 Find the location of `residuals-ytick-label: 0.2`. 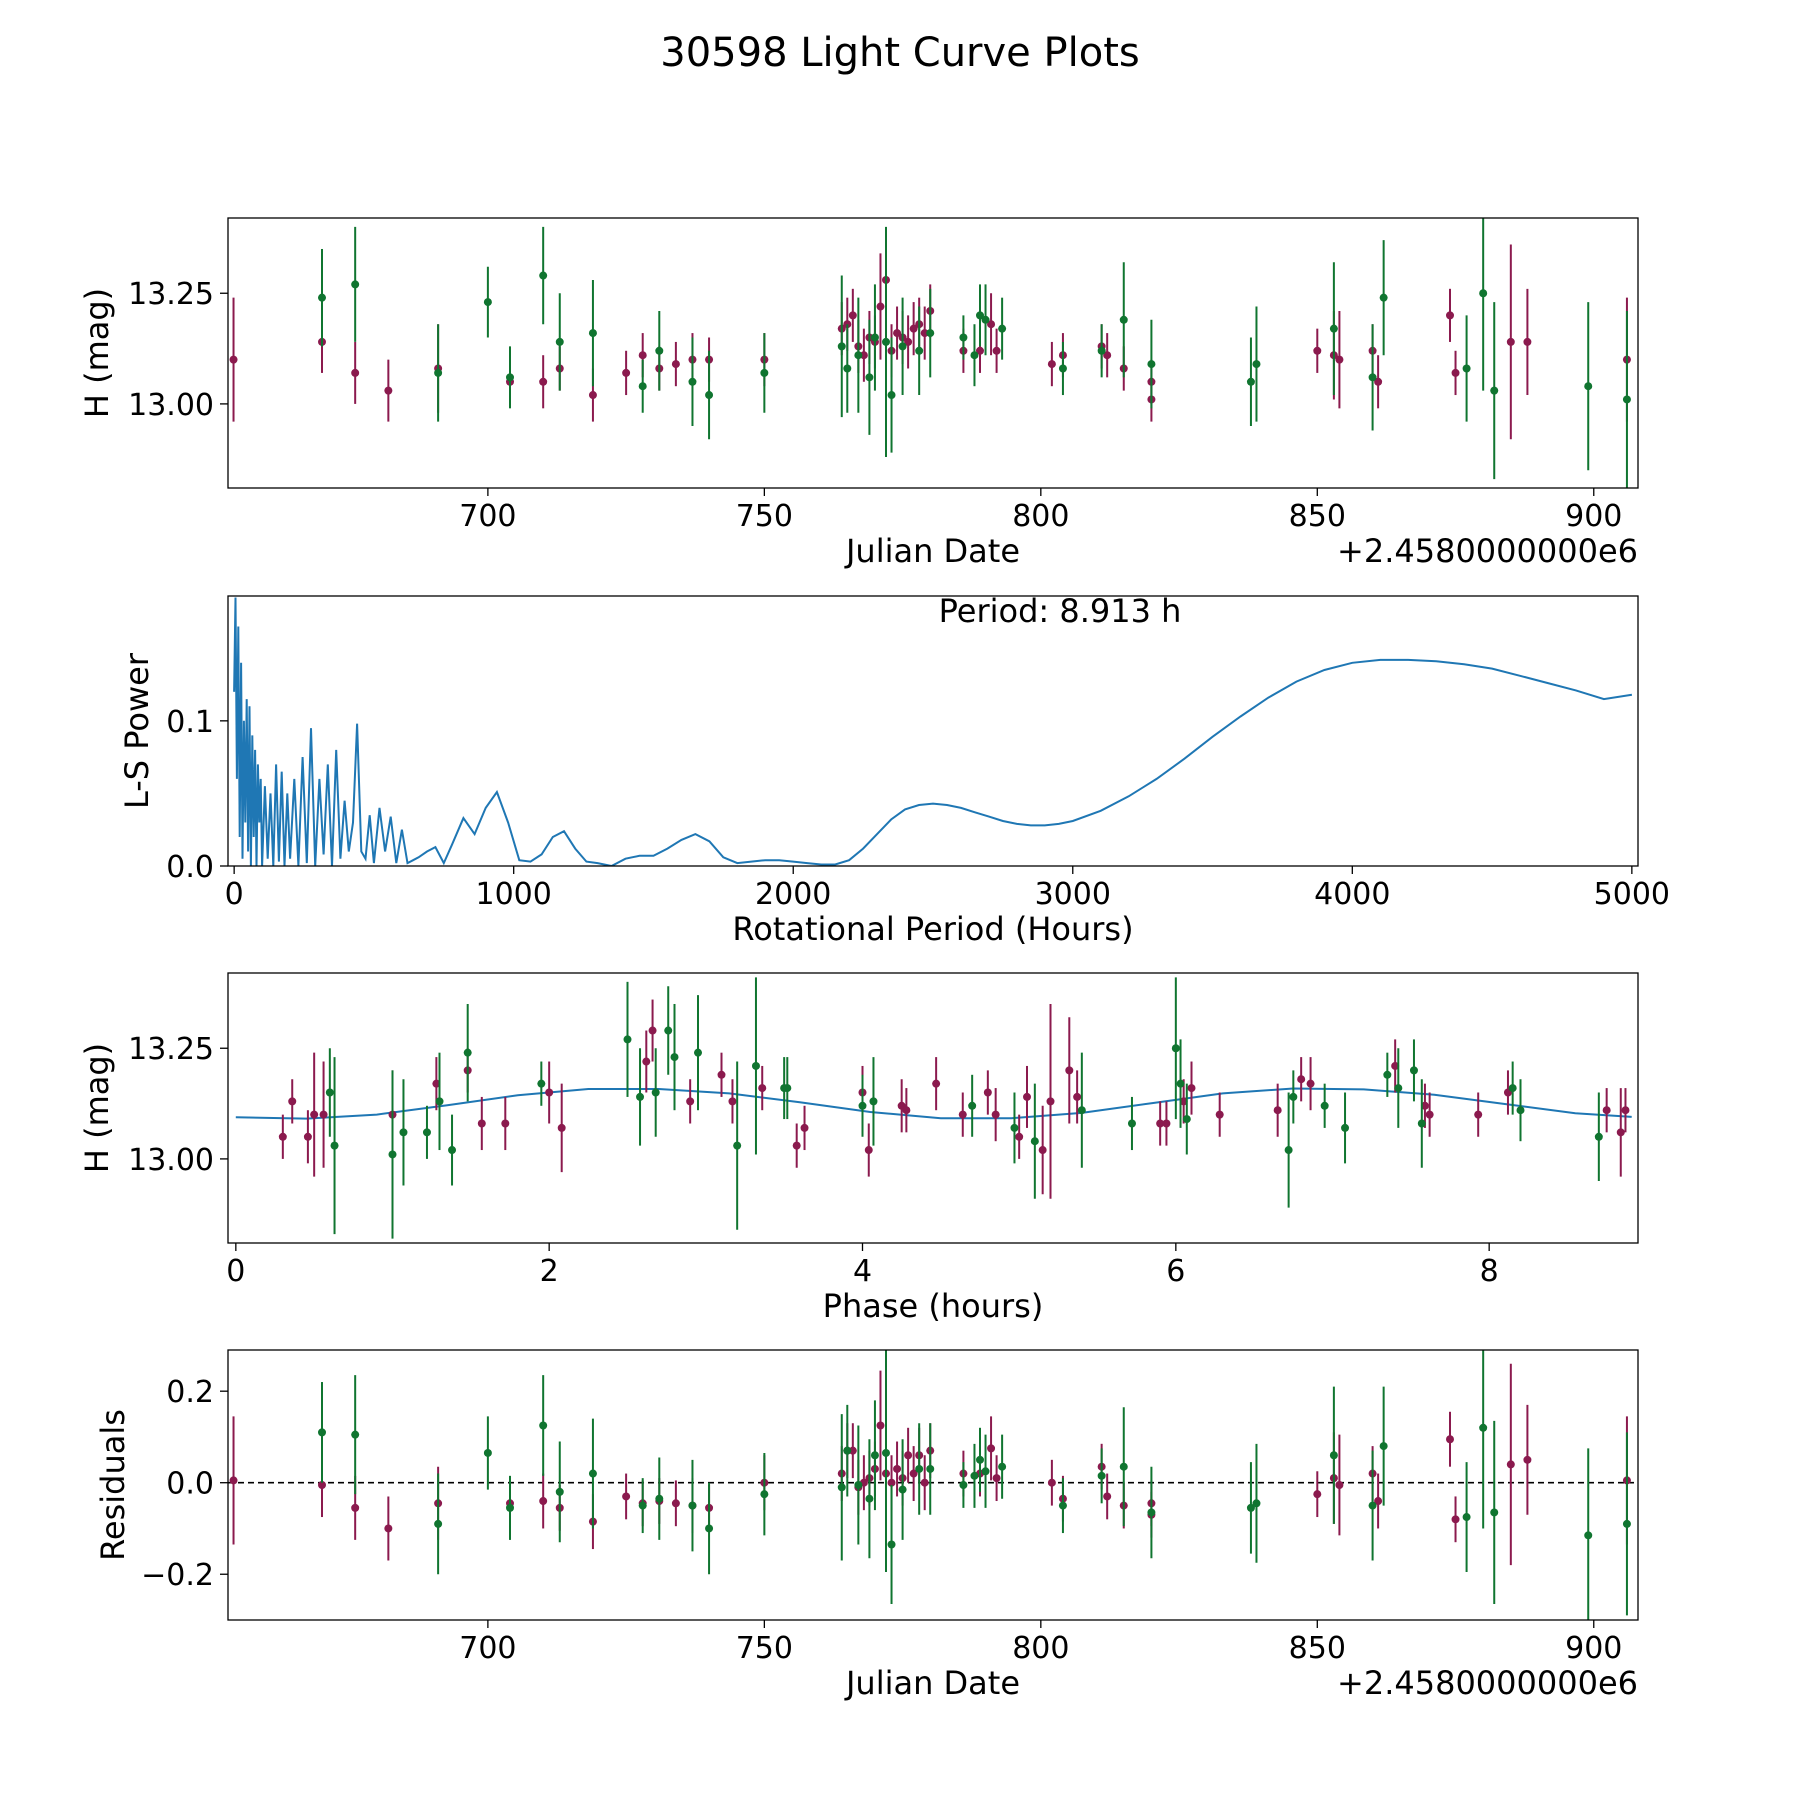

residuals-ytick-label: 0.2 is located at coordinates (190, 1392).